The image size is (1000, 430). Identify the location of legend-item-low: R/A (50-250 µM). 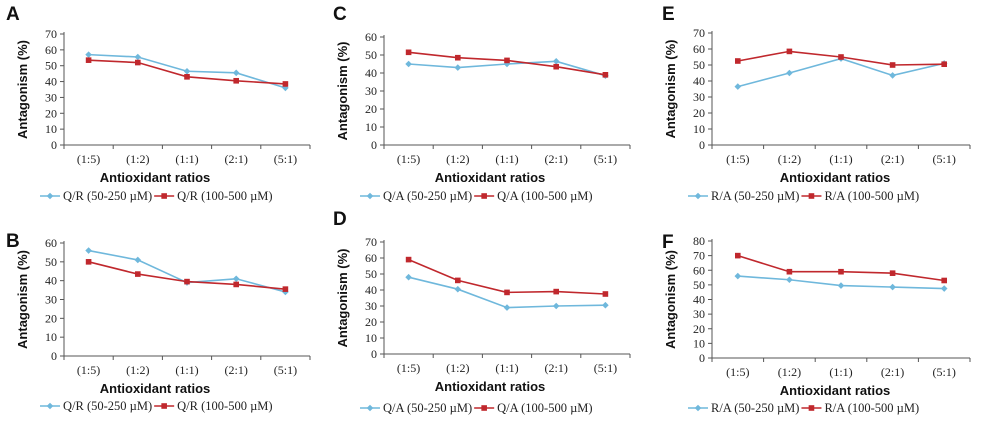
(743, 408).